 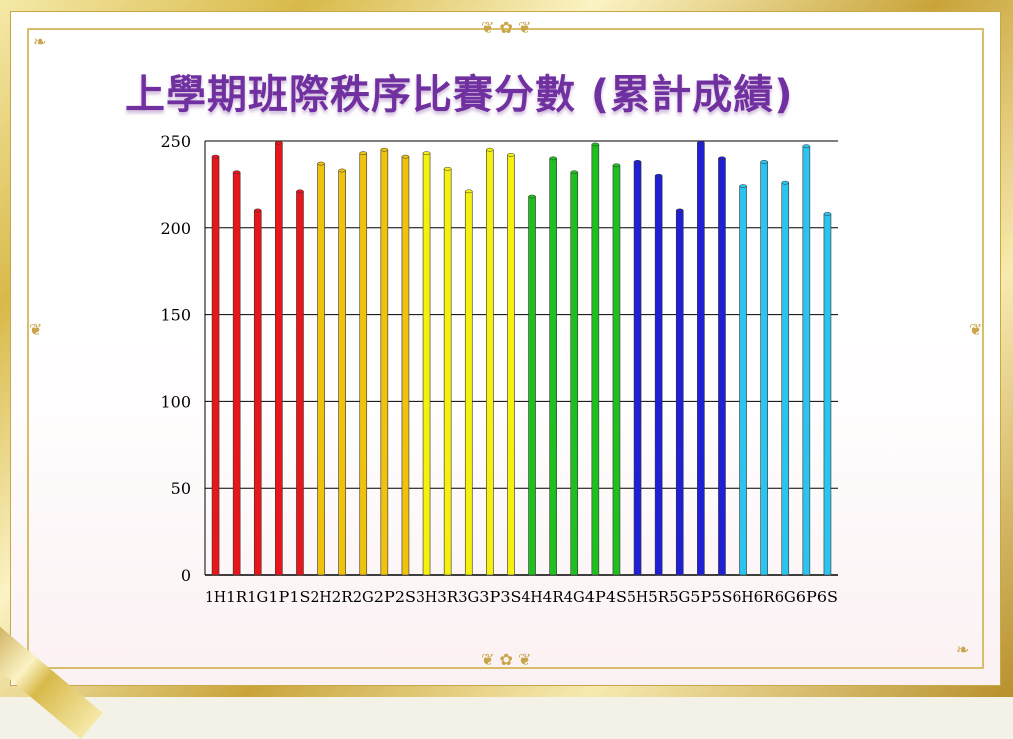 What do you see at coordinates (36, 329) in the screenshot?
I see `flourish-left-icon: ❦` at bounding box center [36, 329].